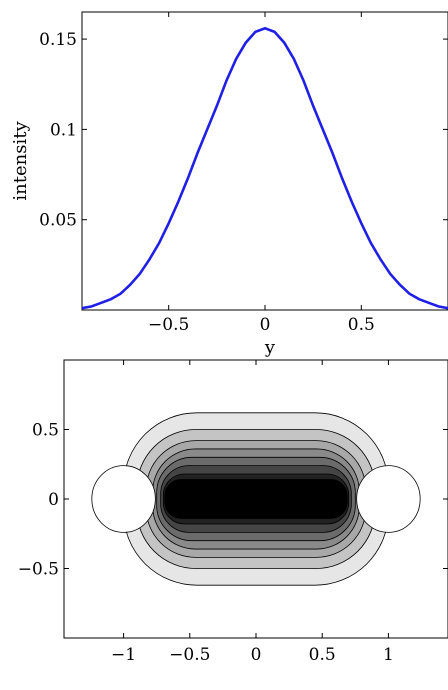 The width and height of the screenshot is (448, 690). Describe the element at coordinates (63, 130) in the screenshot. I see `top-y-tick-label: 0.1` at that location.